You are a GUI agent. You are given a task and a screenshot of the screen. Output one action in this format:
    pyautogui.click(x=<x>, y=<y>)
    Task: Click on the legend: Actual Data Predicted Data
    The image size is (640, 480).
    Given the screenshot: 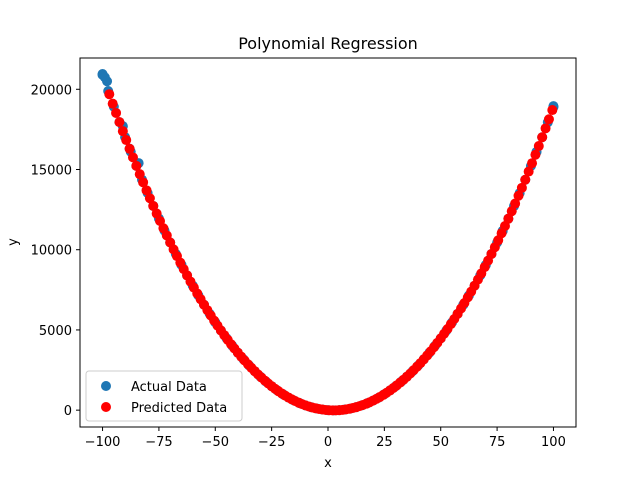 What is the action you would take?
    pyautogui.click(x=164, y=396)
    